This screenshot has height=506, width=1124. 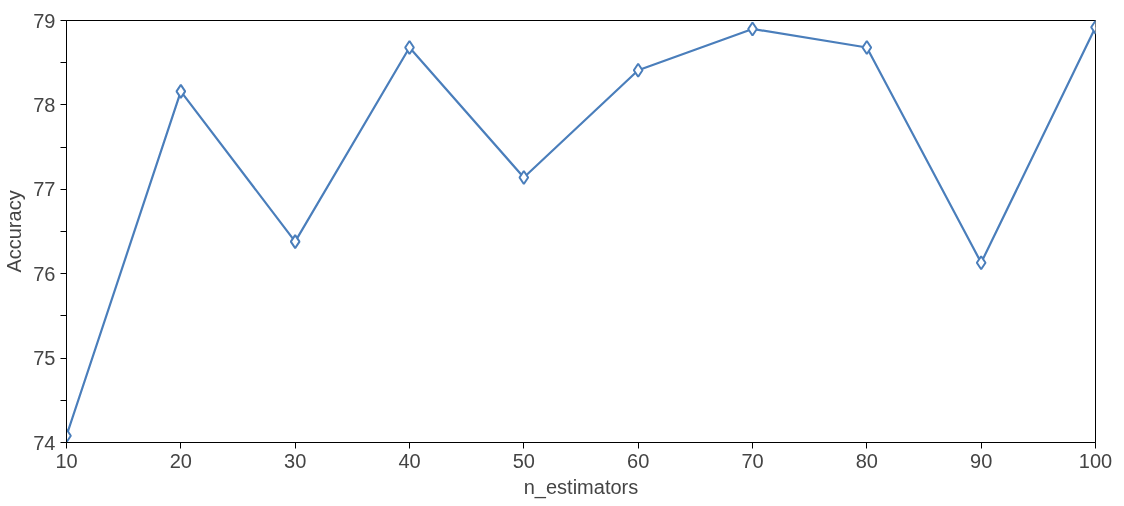 I want to click on x-tick-label: 50, so click(x=523, y=460).